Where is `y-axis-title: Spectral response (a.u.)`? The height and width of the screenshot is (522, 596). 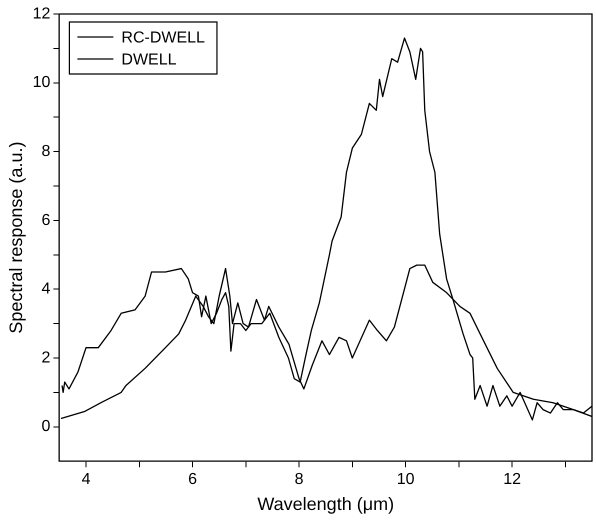
y-axis-title: Spectral response (a.u.) is located at coordinates (16, 238).